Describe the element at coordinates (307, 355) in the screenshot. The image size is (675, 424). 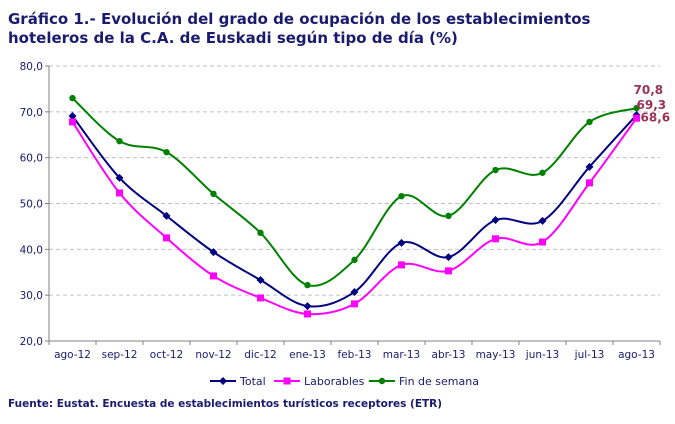
I see `x-tick-label: ene-13` at that location.